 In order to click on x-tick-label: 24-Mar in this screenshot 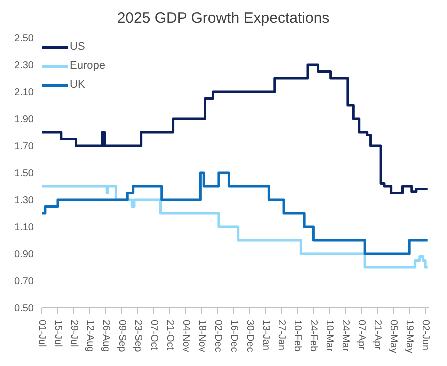, I will do `click(346, 336)`.